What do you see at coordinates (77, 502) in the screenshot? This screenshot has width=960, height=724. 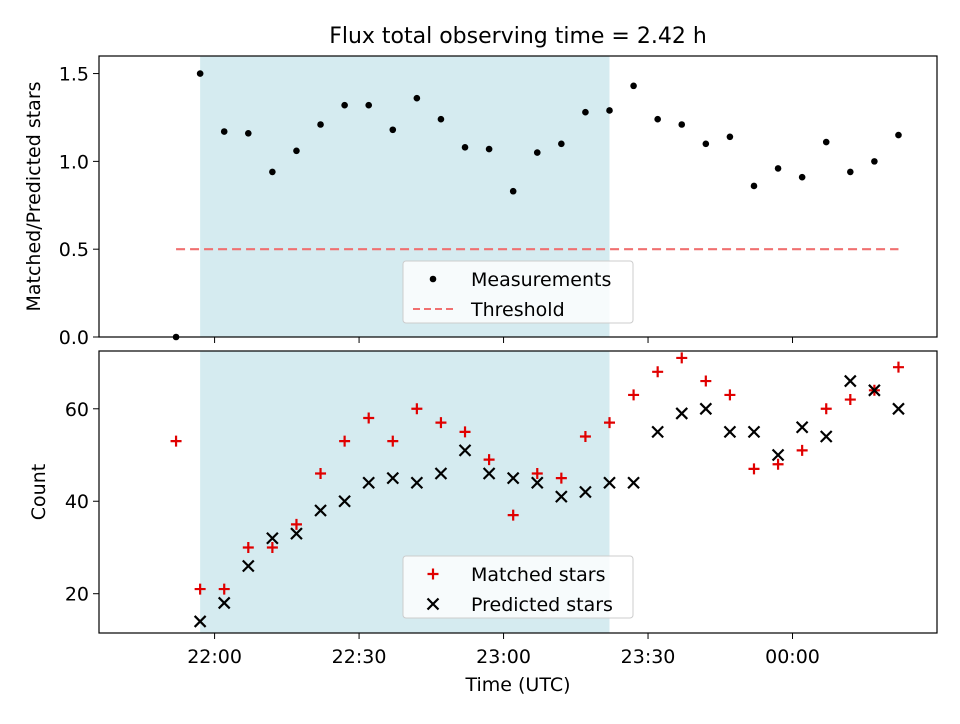 I see `y-tick-label: 40` at bounding box center [77, 502].